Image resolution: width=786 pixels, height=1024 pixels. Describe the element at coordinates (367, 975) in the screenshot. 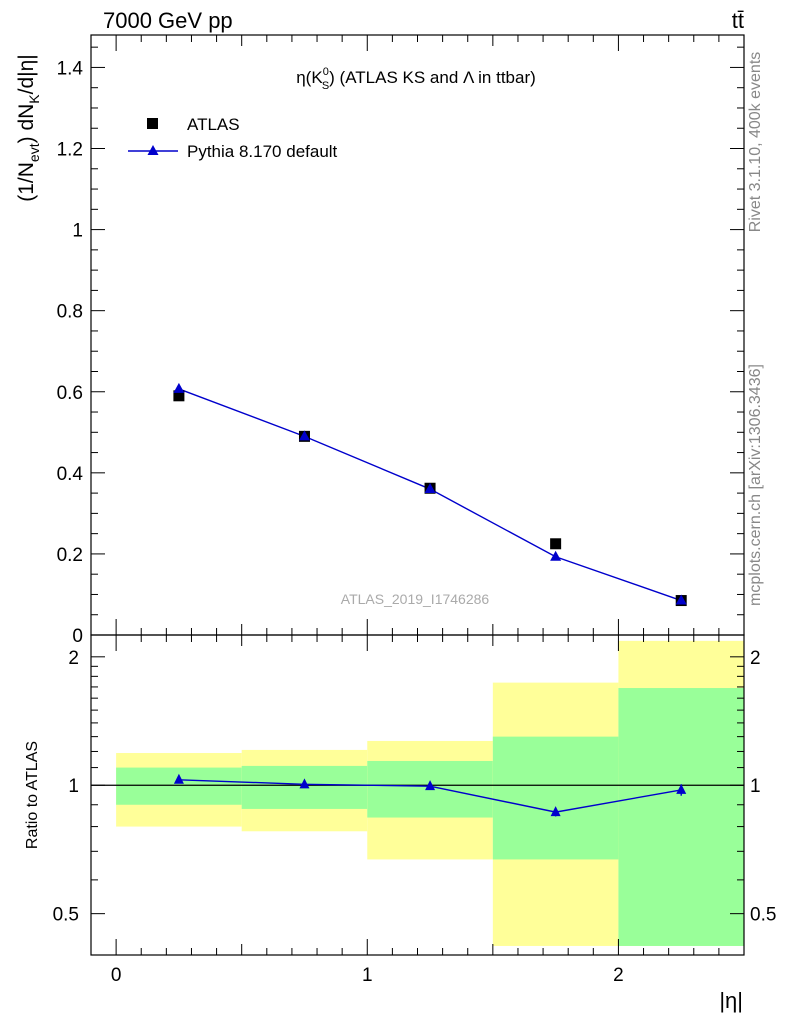

I see `ratio-x-tick-label: 1` at that location.